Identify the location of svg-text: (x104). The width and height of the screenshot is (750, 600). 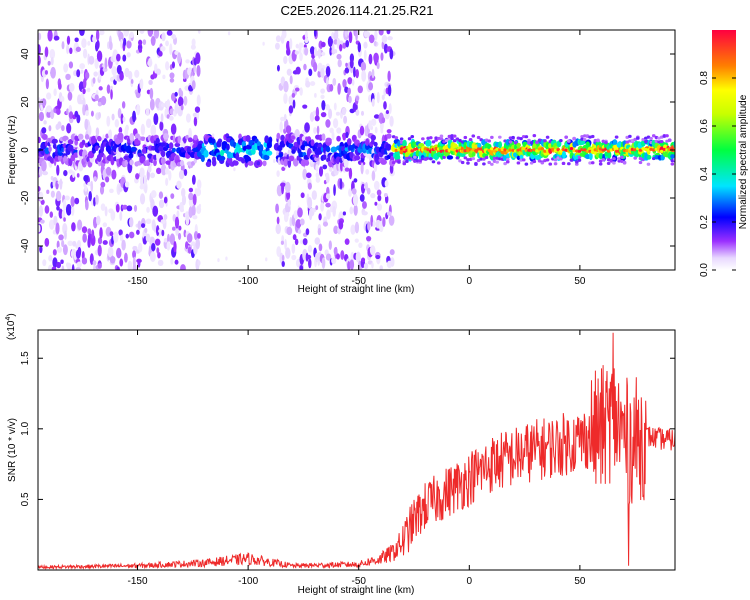
(11, 326).